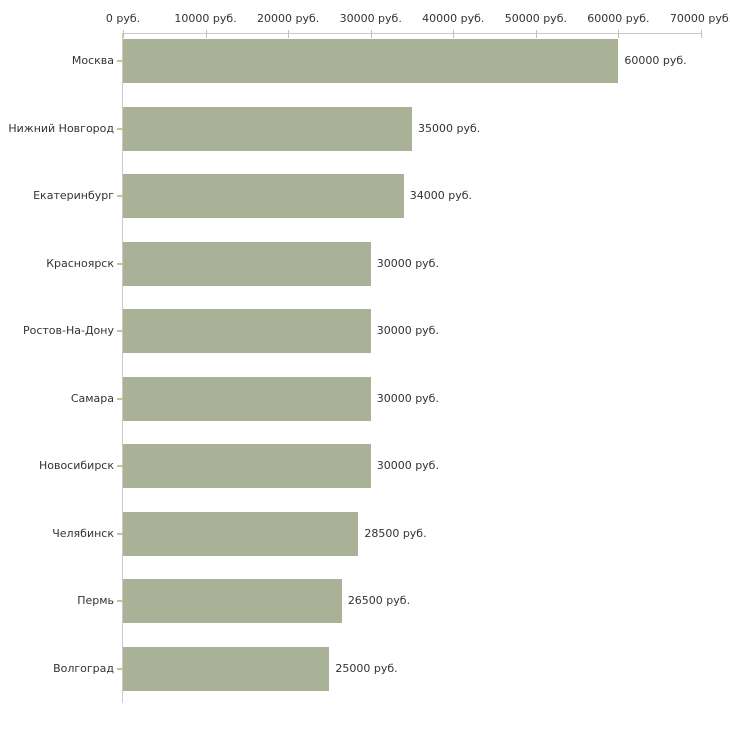 The image size is (730, 730). I want to click on x-axis-tick-label: 40000 руб., so click(453, 18).